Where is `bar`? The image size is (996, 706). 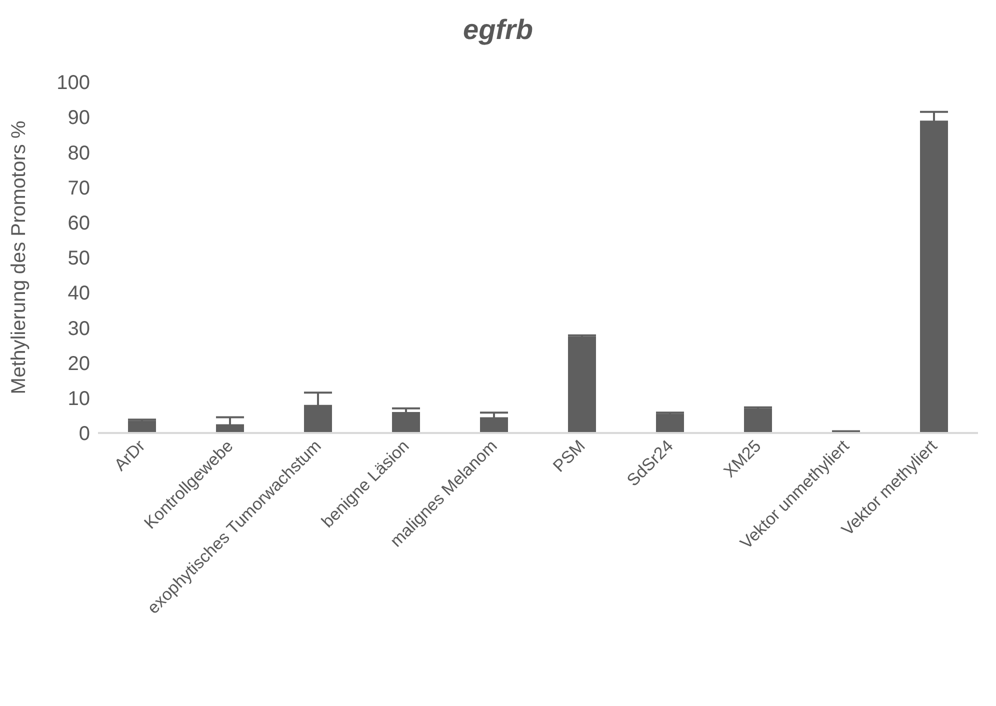
bar is located at coordinates (758, 420).